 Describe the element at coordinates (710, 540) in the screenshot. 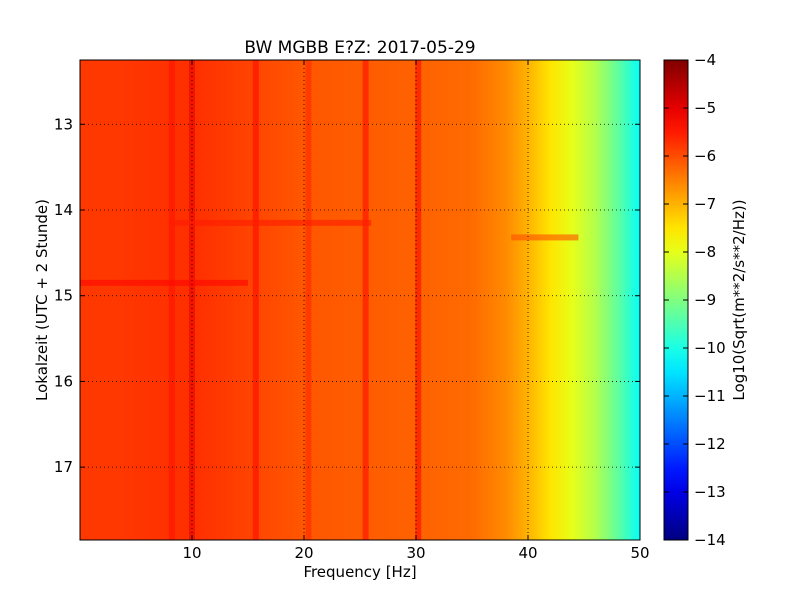

I see `colorbar-tick-label: −14` at that location.